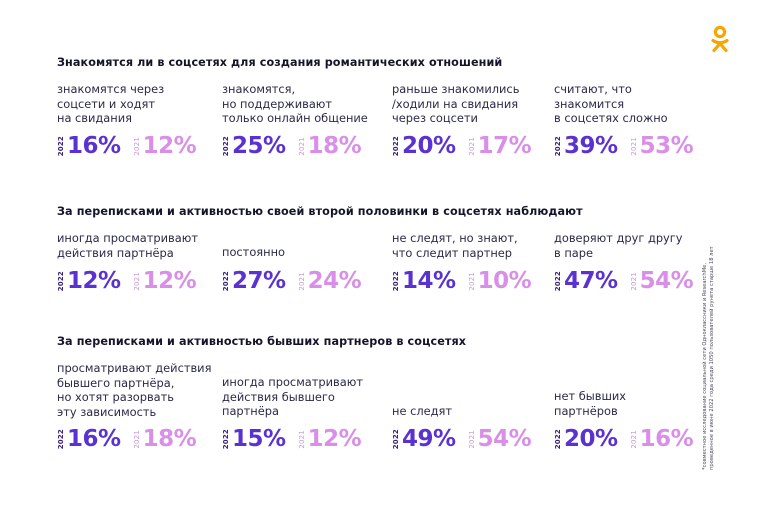 This screenshot has width=760, height=506. Describe the element at coordinates (720, 39) in the screenshot. I see `odnoklassniki-logo-icon` at that location.